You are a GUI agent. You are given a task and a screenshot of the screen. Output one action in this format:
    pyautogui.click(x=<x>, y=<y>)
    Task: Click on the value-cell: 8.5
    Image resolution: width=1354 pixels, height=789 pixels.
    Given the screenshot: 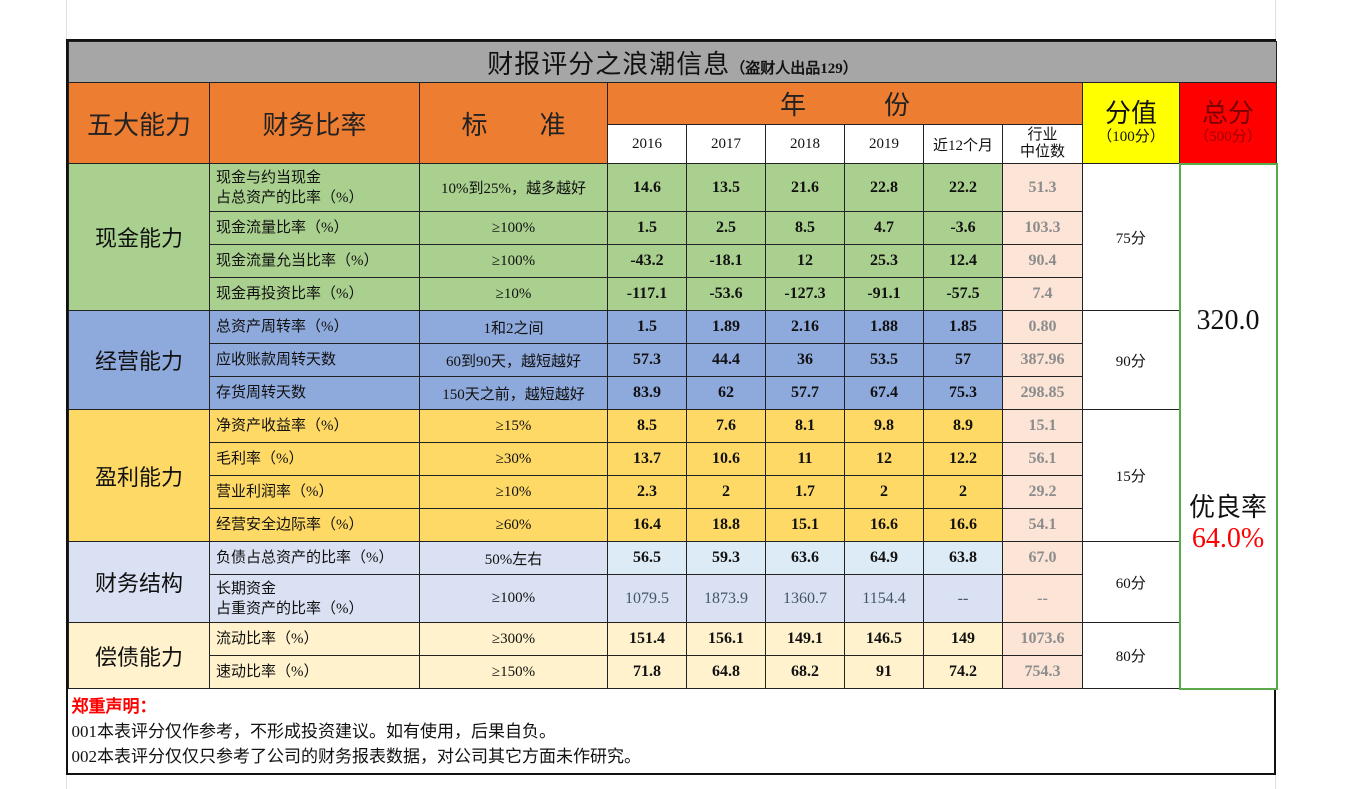 What is the action you would take?
    pyautogui.click(x=805, y=228)
    